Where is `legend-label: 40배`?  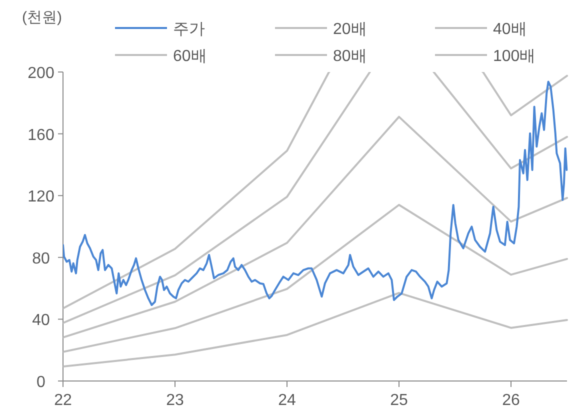 legend-label: 40배 is located at coordinates (510, 29).